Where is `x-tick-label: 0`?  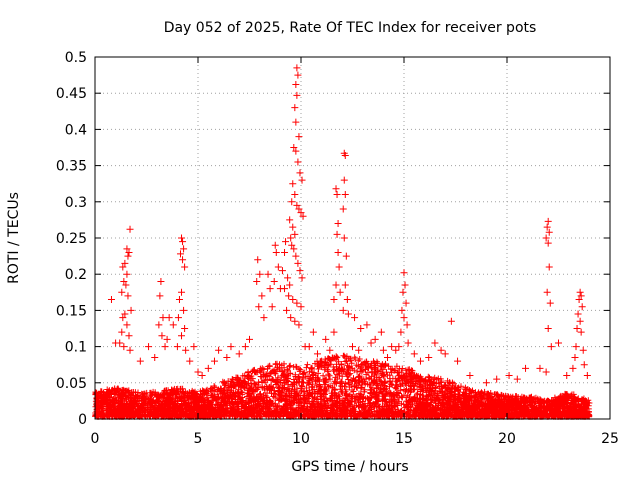 x-tick-label: 0 is located at coordinates (95, 439).